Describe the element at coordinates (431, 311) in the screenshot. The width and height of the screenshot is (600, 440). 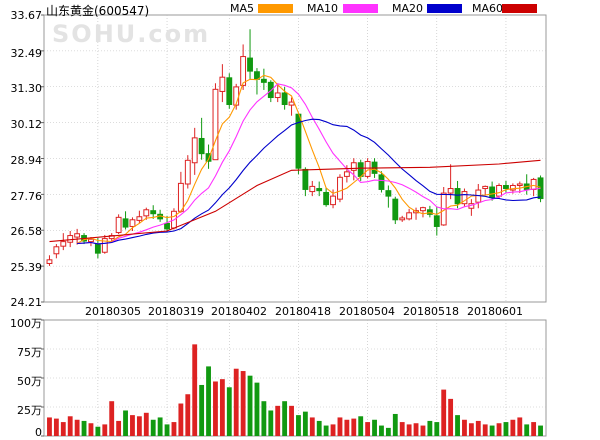
I see `date-tick-label: 20180518` at that location.